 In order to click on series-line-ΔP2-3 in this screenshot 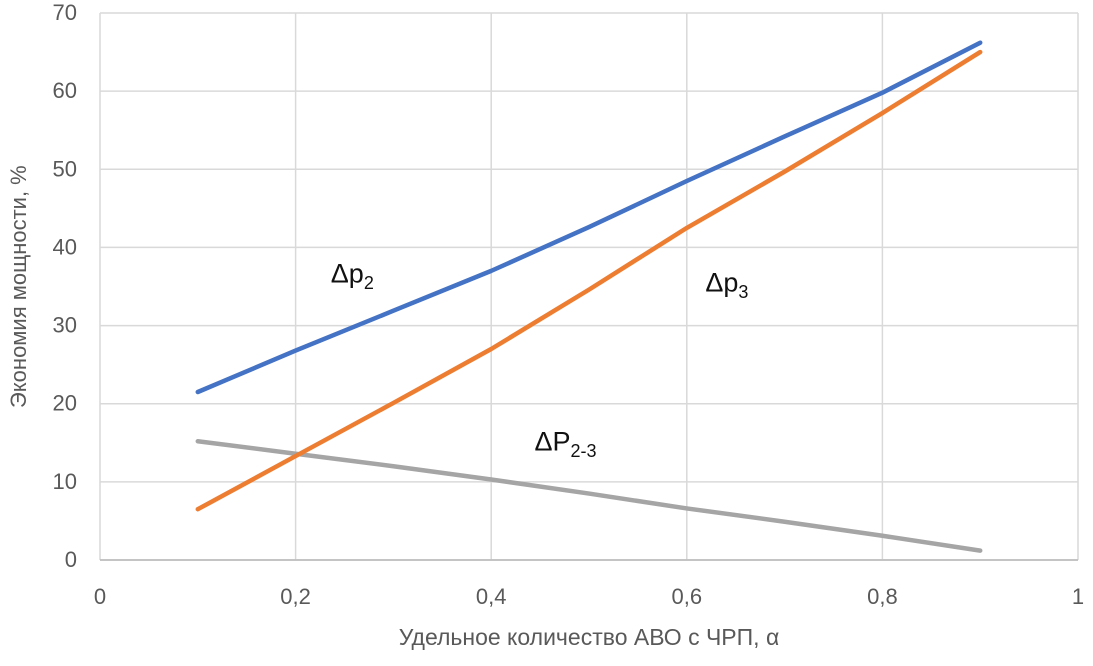, I will do `click(589, 495)`.